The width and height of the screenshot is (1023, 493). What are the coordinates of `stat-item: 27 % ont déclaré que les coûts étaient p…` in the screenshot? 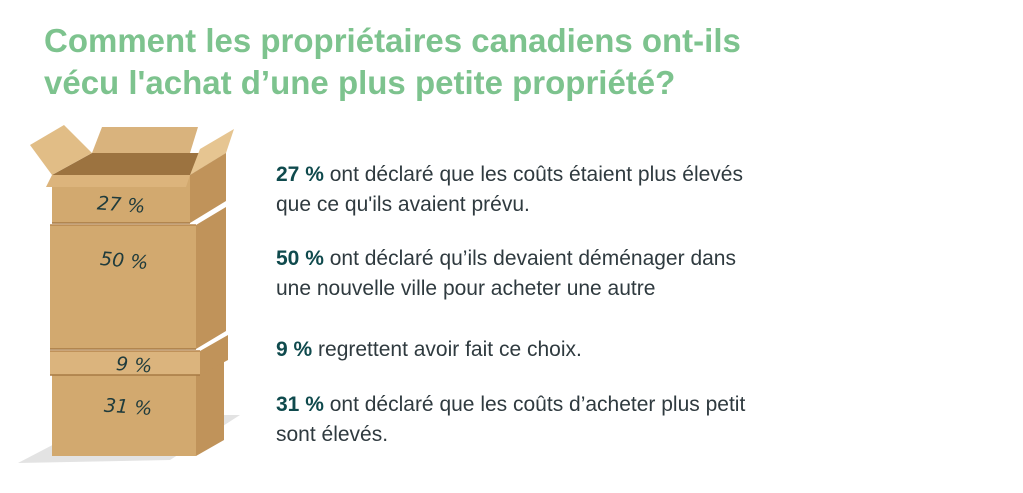 It's located at (509, 190).